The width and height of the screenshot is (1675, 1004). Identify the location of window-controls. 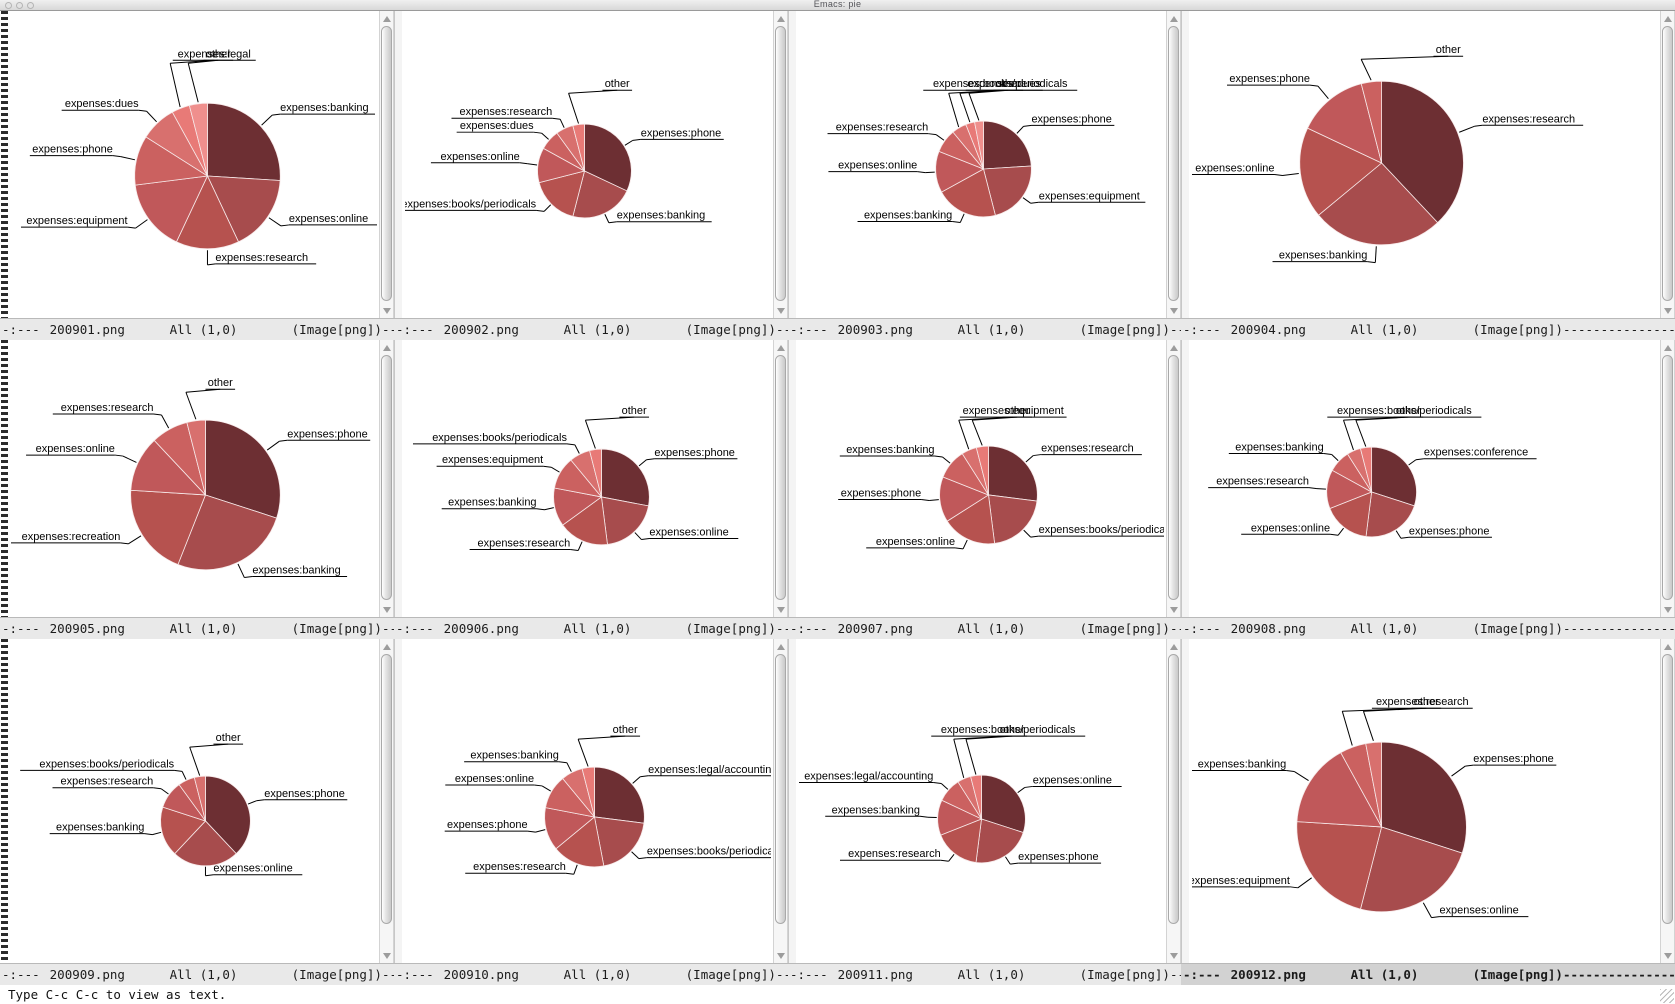
(19, 5).